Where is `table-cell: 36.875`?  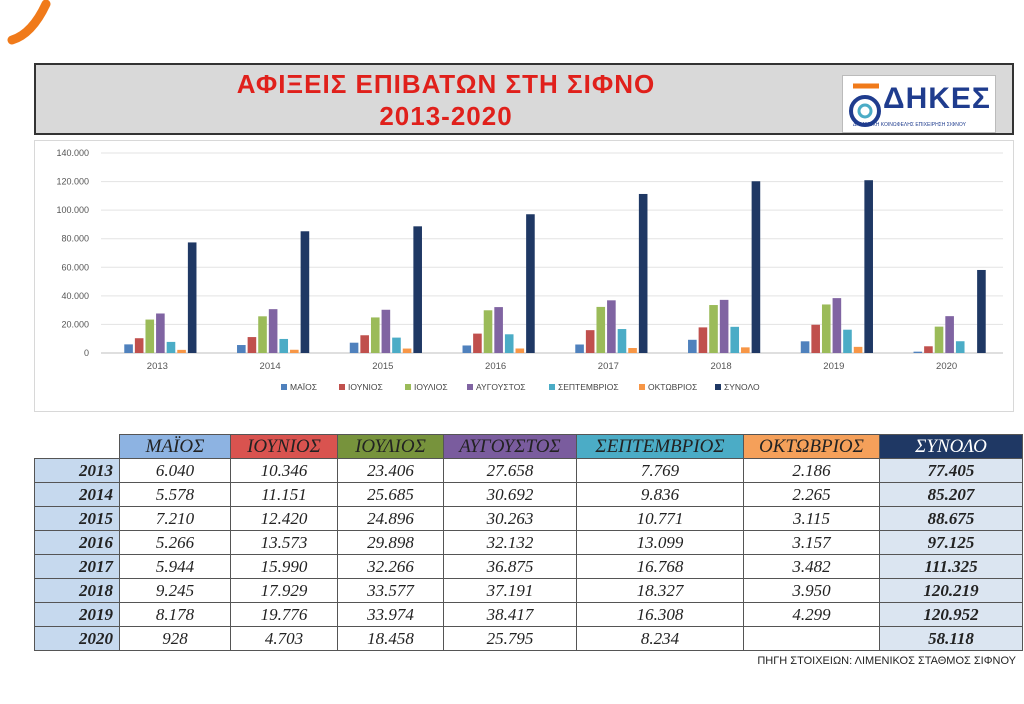
table-cell: 36.875 is located at coordinates (510, 566).